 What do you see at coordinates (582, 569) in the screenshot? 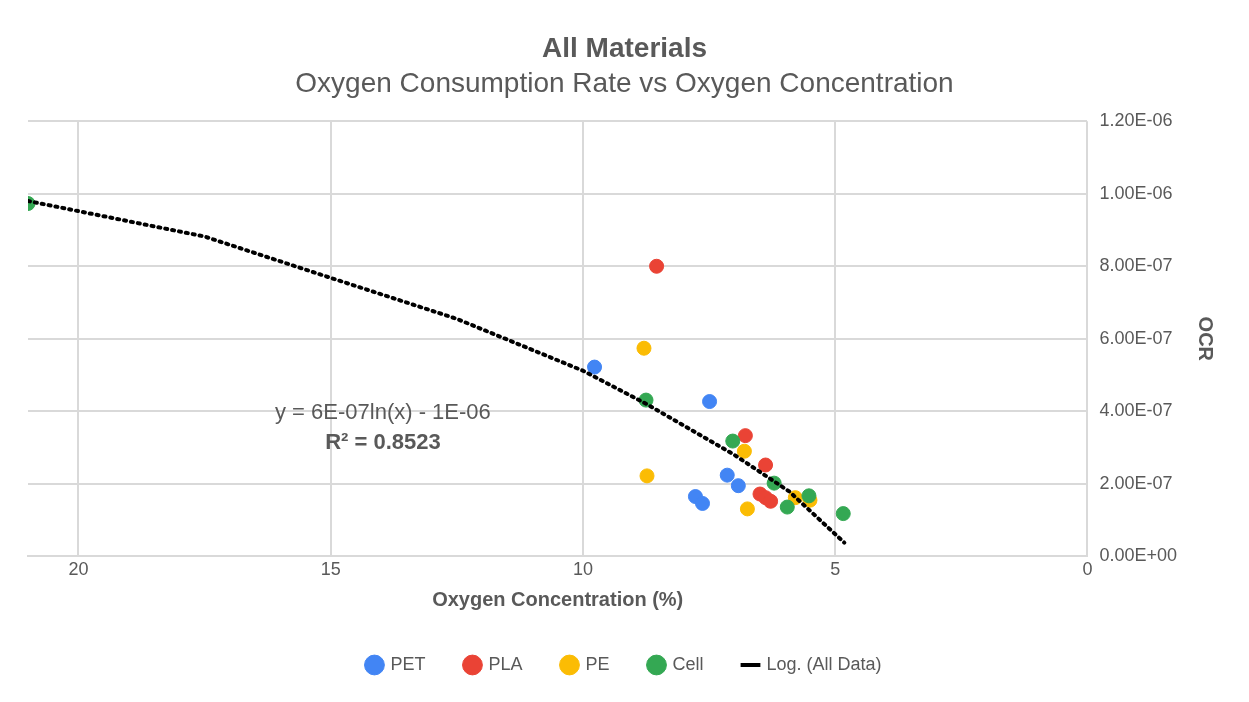
I see `x-tick-label: 10` at bounding box center [582, 569].